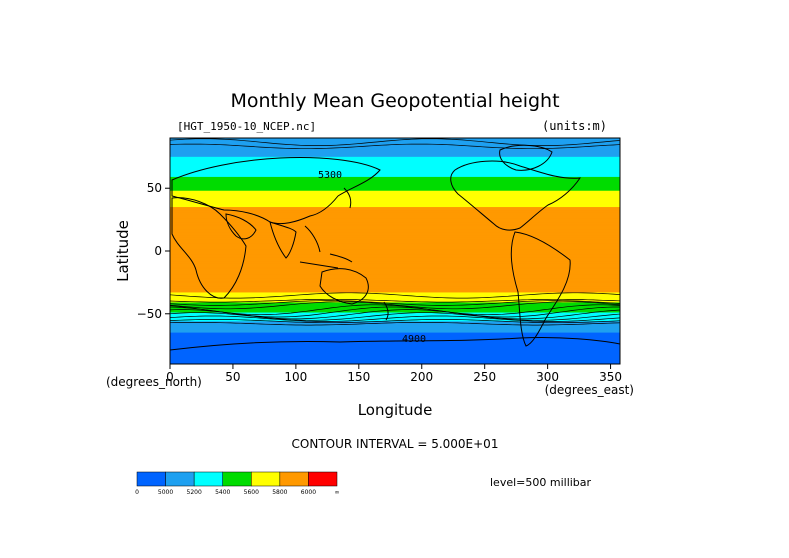 The width and height of the screenshot is (789, 558). What do you see at coordinates (308, 492) in the screenshot?
I see `colorbar-tick-label: 6000` at bounding box center [308, 492].